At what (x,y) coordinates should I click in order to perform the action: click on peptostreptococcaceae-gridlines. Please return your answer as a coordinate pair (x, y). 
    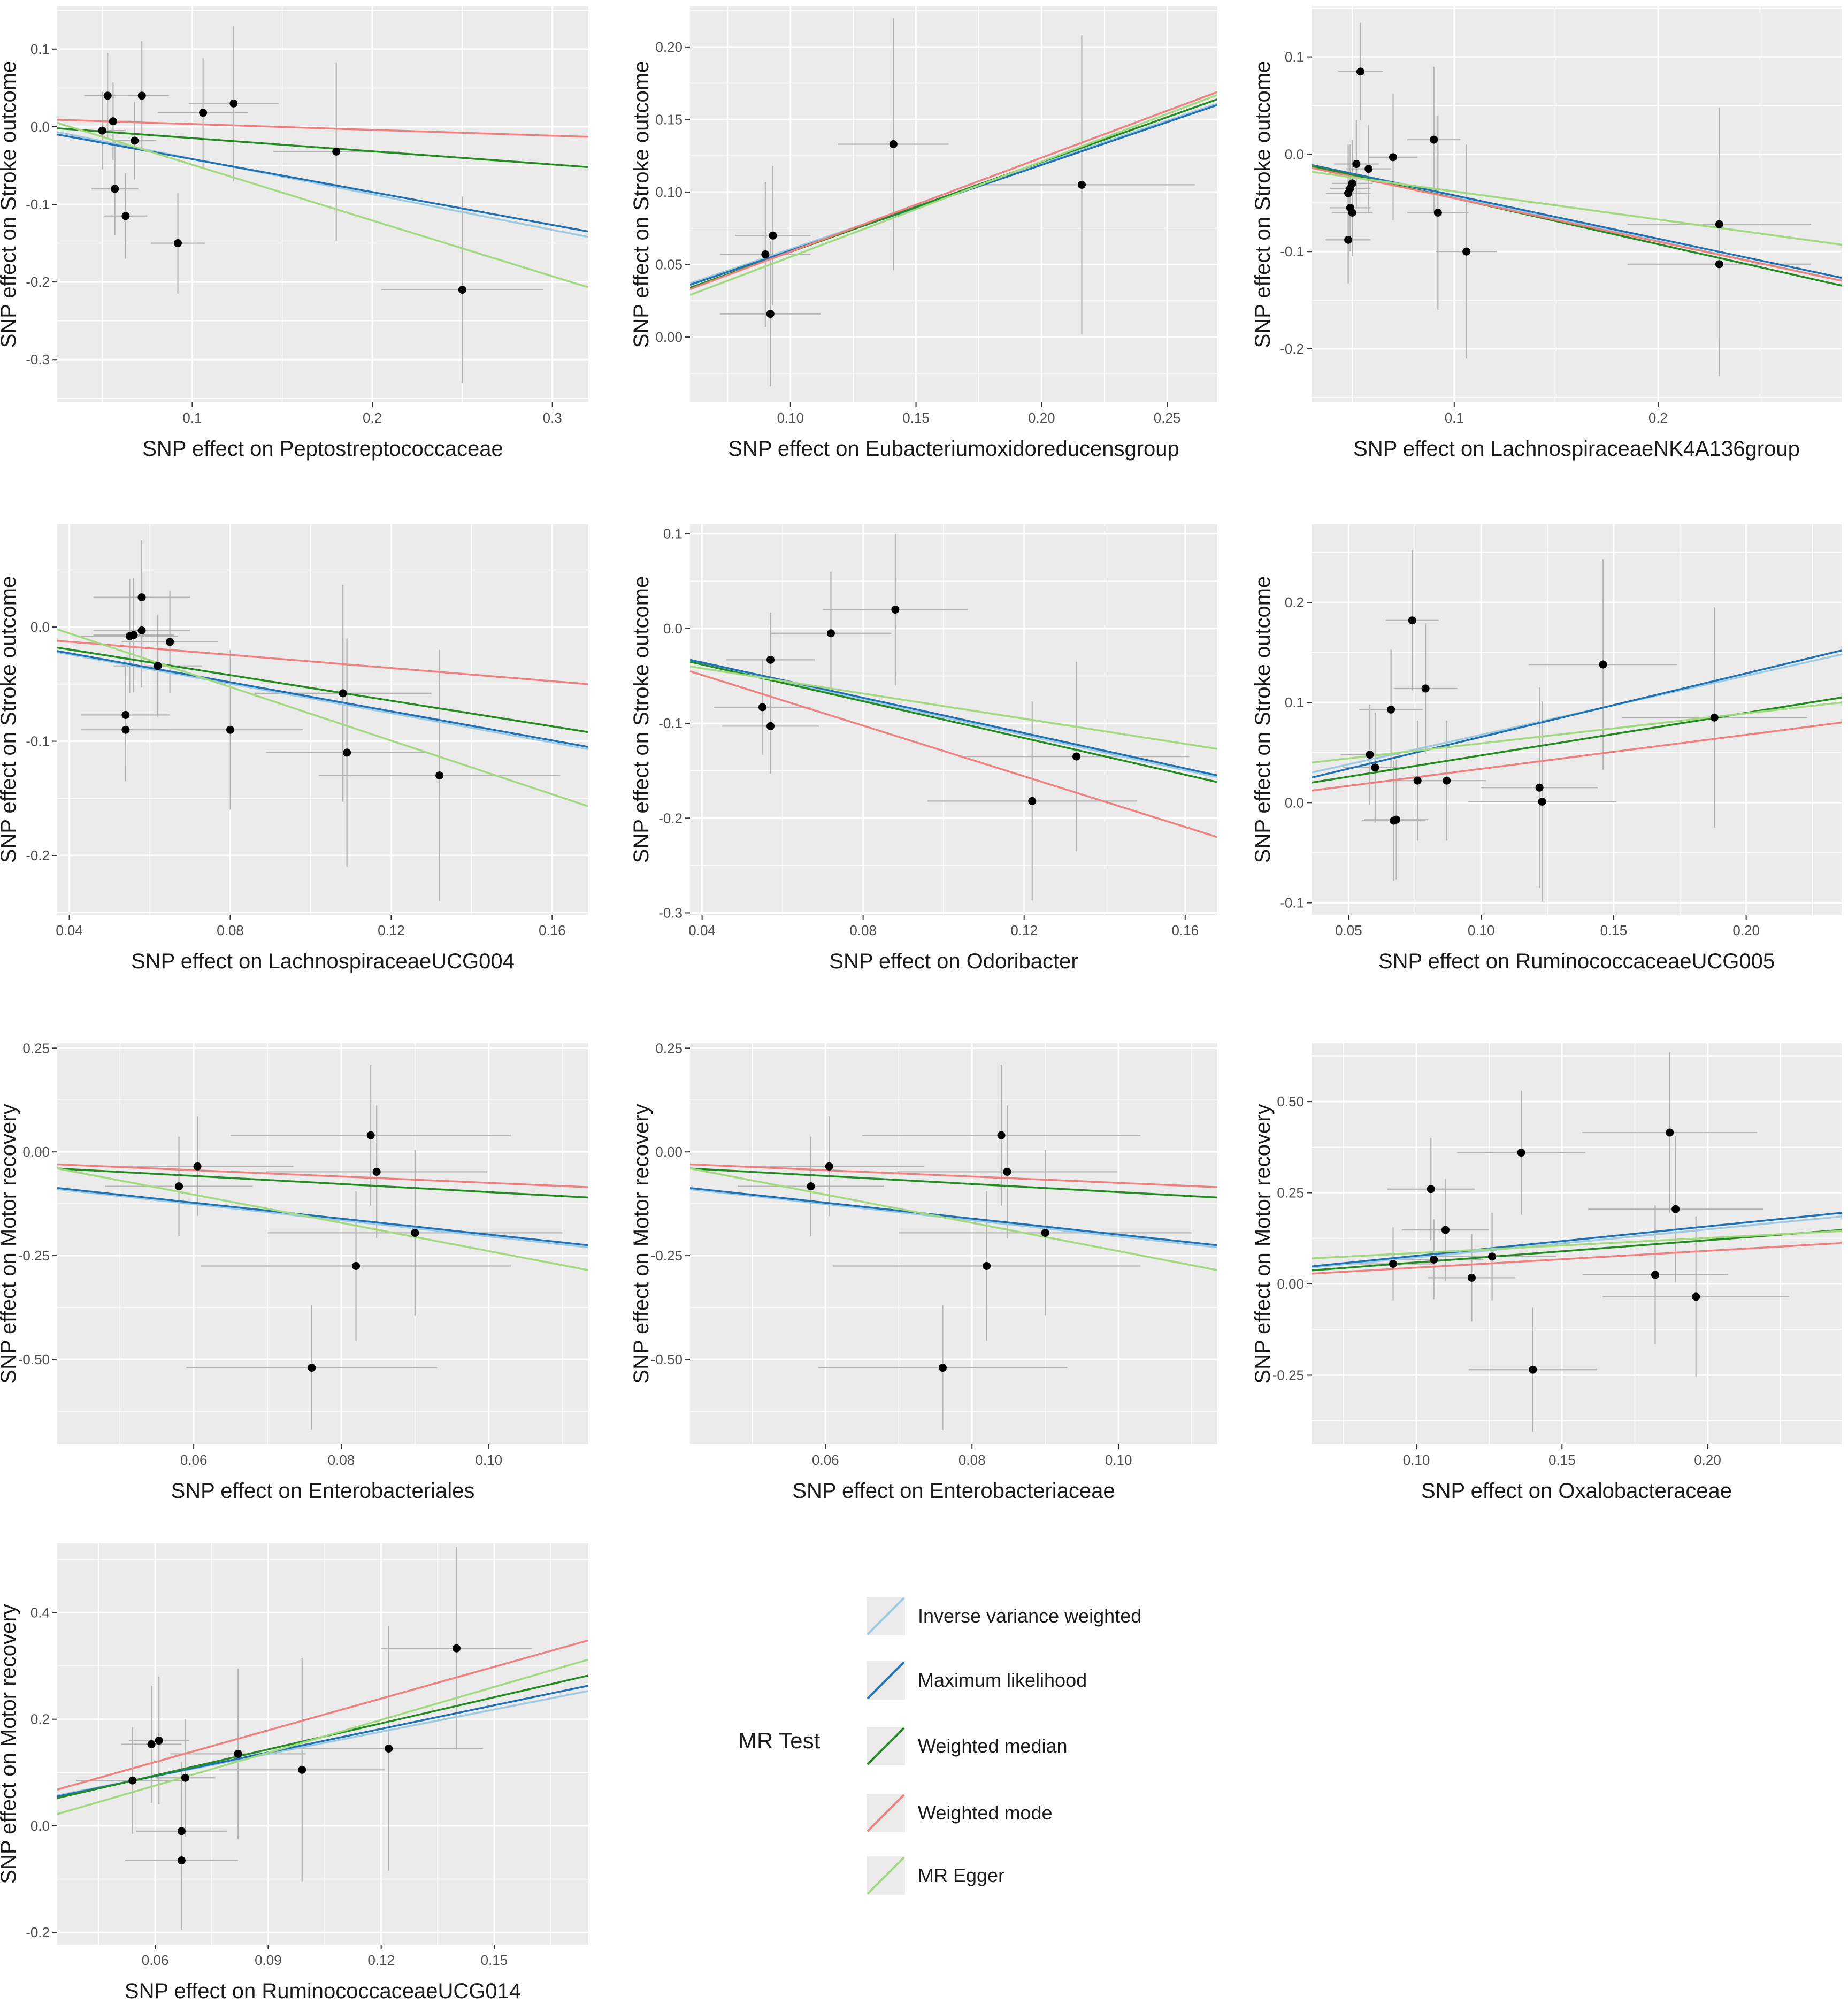
    Looking at the image, I should click on (322, 204).